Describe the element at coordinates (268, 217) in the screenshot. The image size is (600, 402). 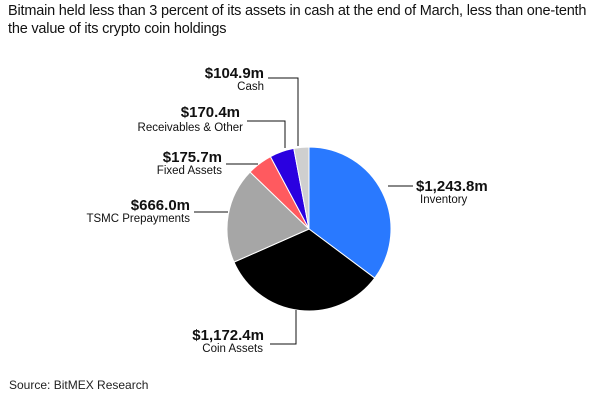
I see `slice-tsmc-prepayments` at that location.